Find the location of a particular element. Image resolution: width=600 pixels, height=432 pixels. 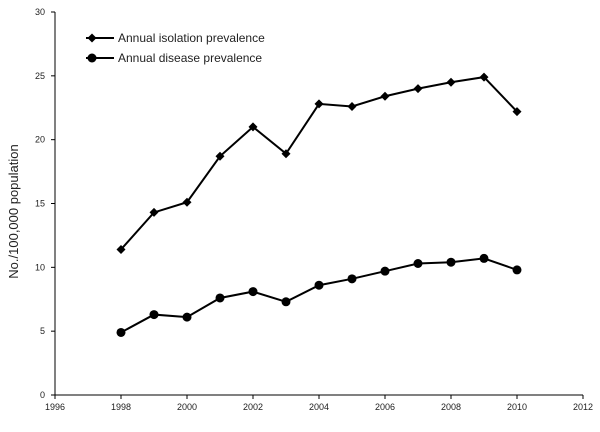

x-tick-label: 1996 is located at coordinates (55, 407).